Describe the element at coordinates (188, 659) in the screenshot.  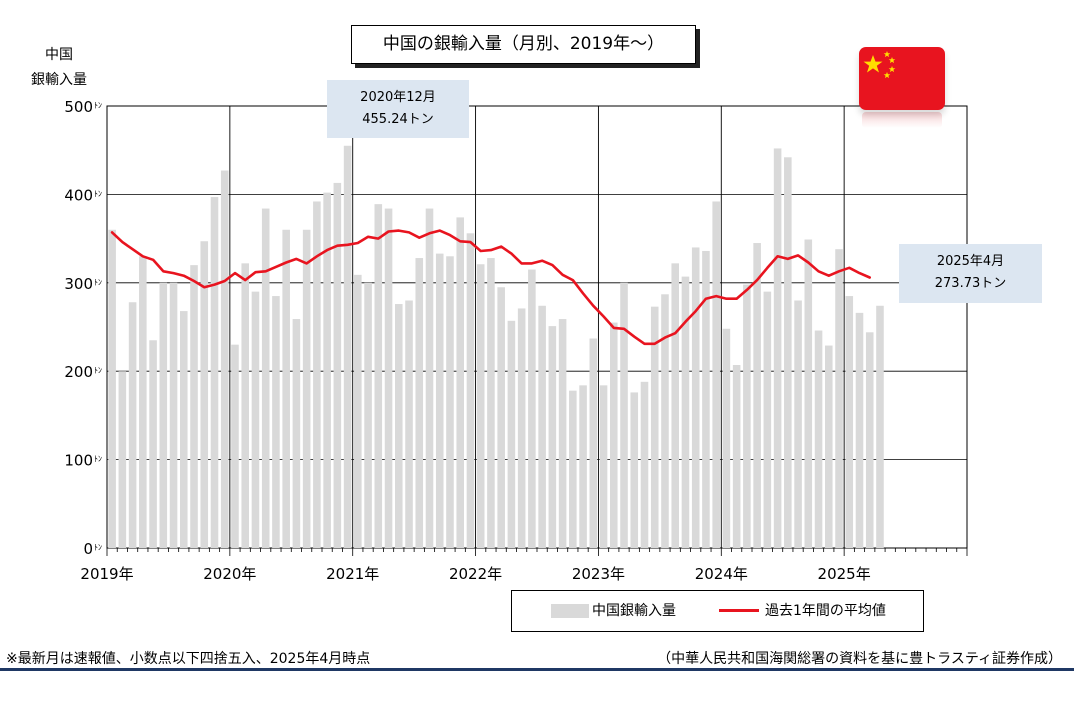
I see `footnote: ※最新月は速報値、小数点以下四捨五入、2025年4月時点` at that location.